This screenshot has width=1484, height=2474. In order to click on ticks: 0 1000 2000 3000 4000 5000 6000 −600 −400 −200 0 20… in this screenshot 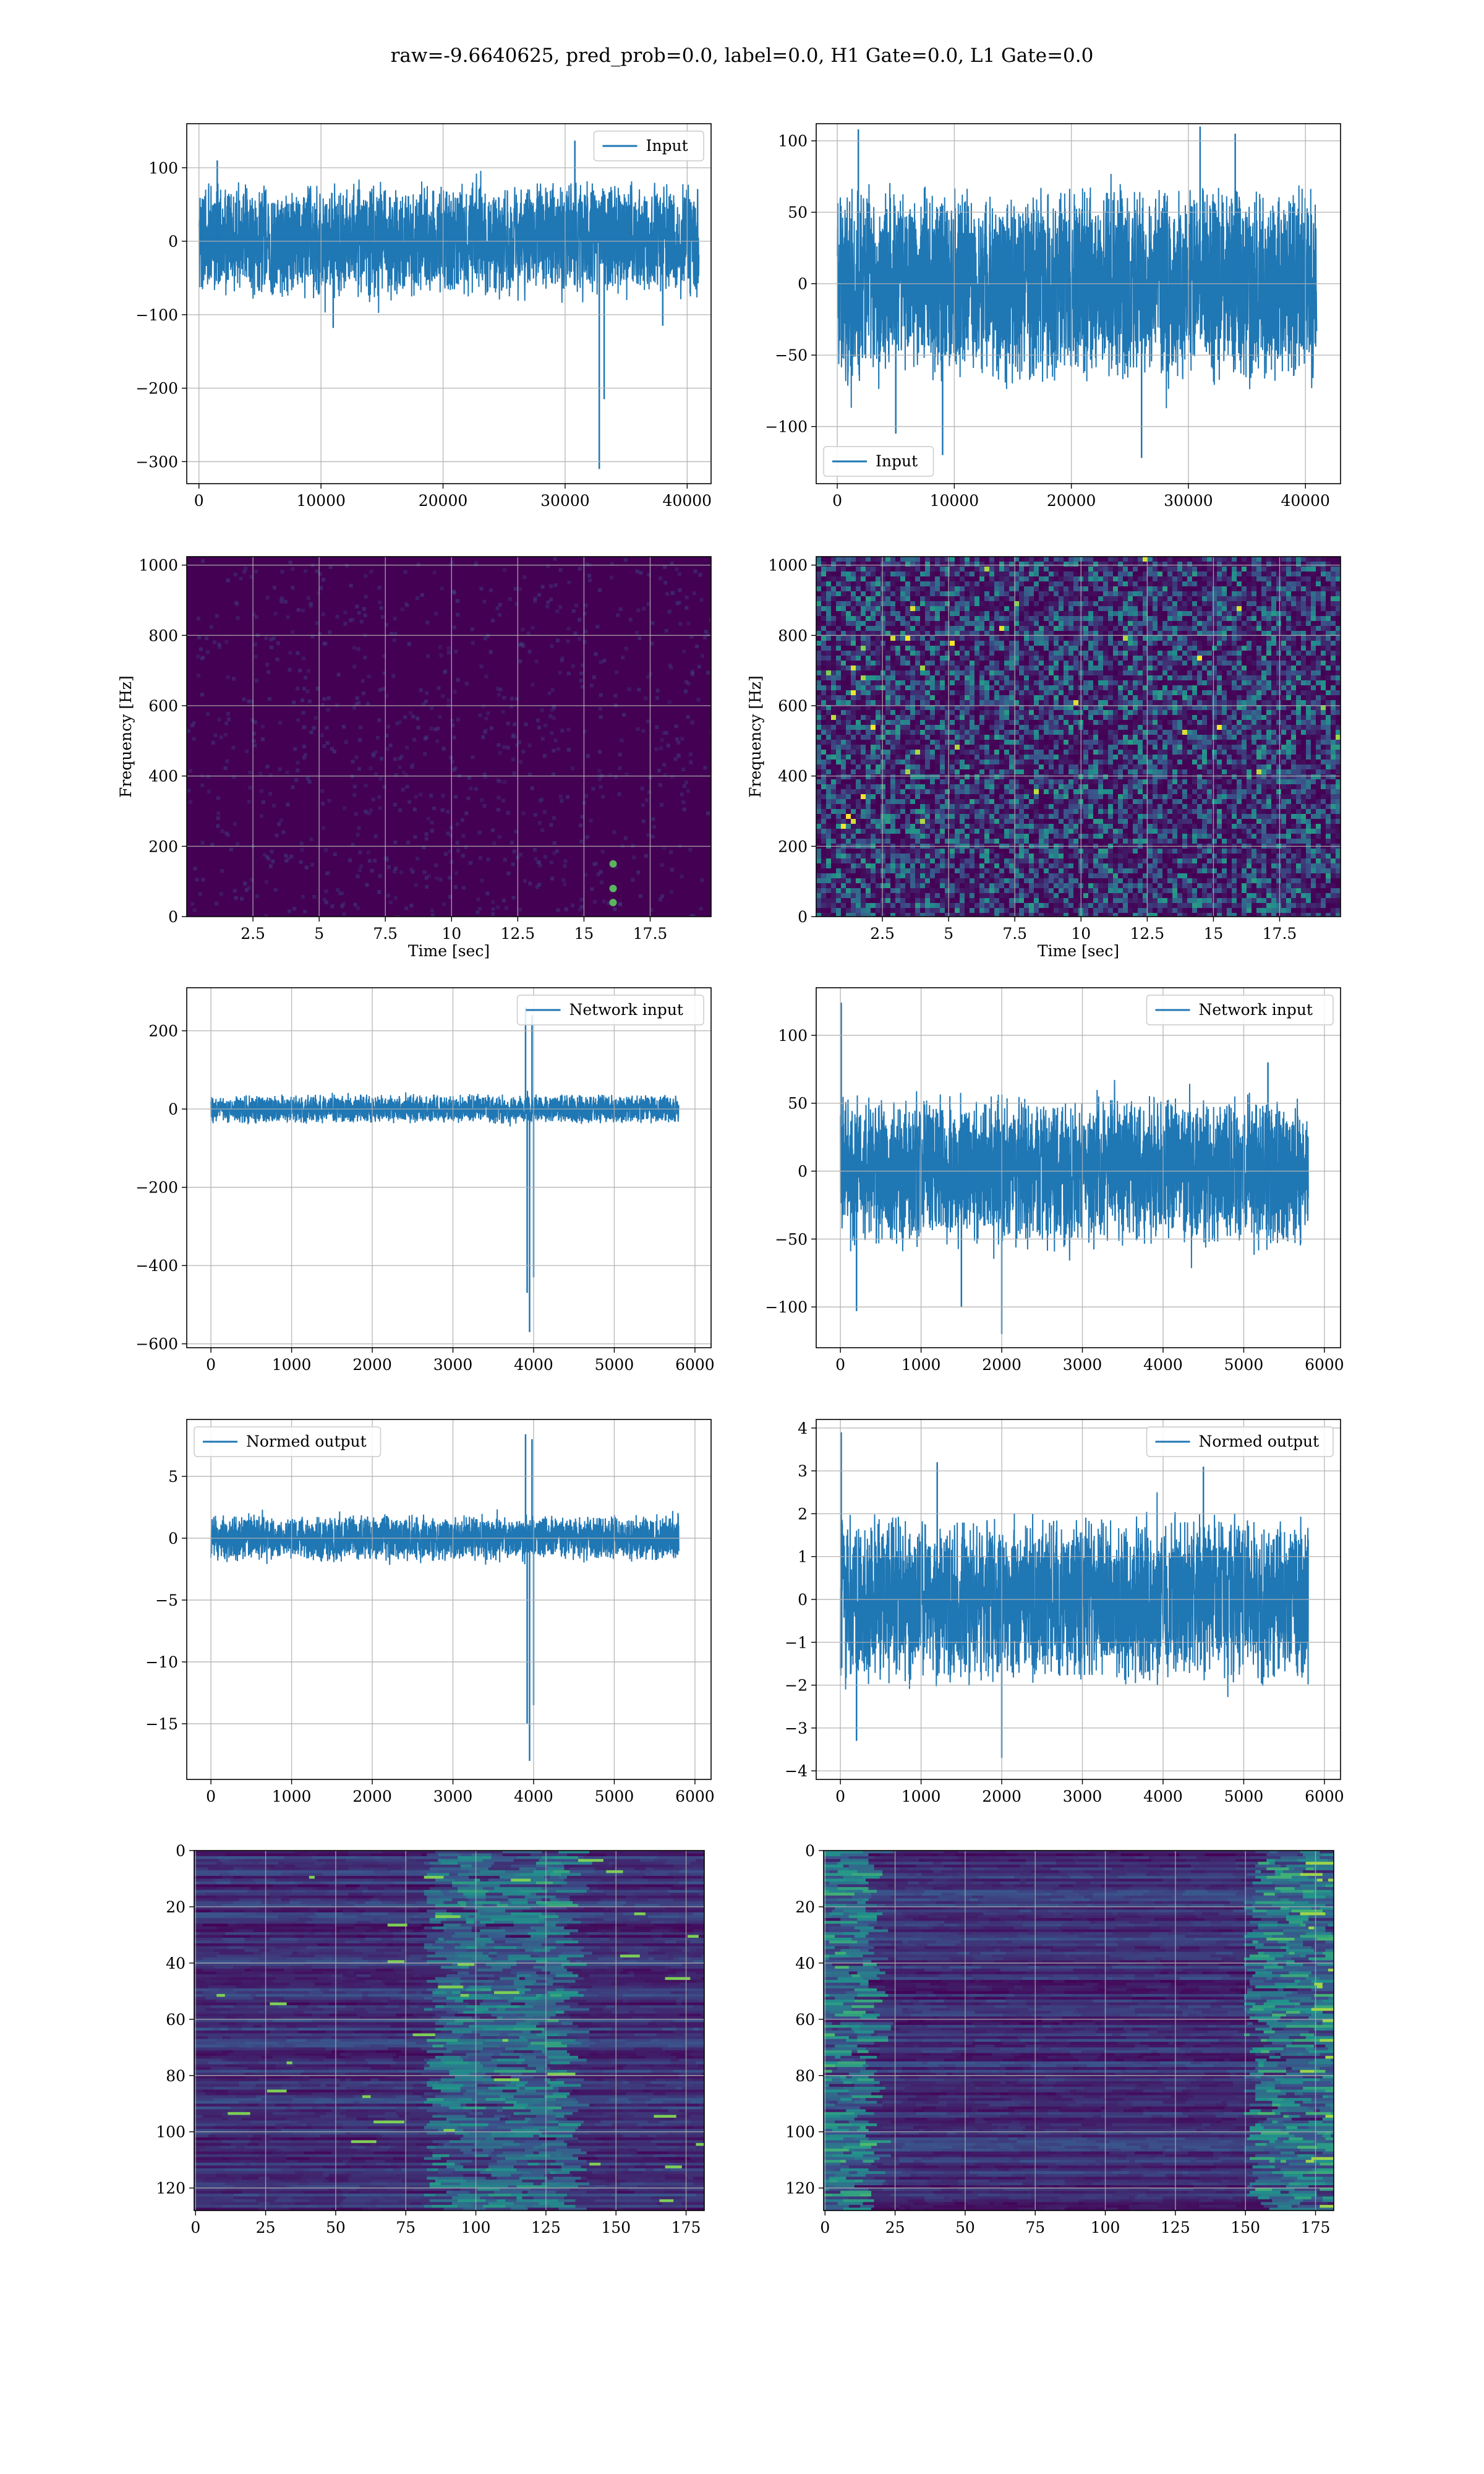, I will do `click(424, 1198)`.